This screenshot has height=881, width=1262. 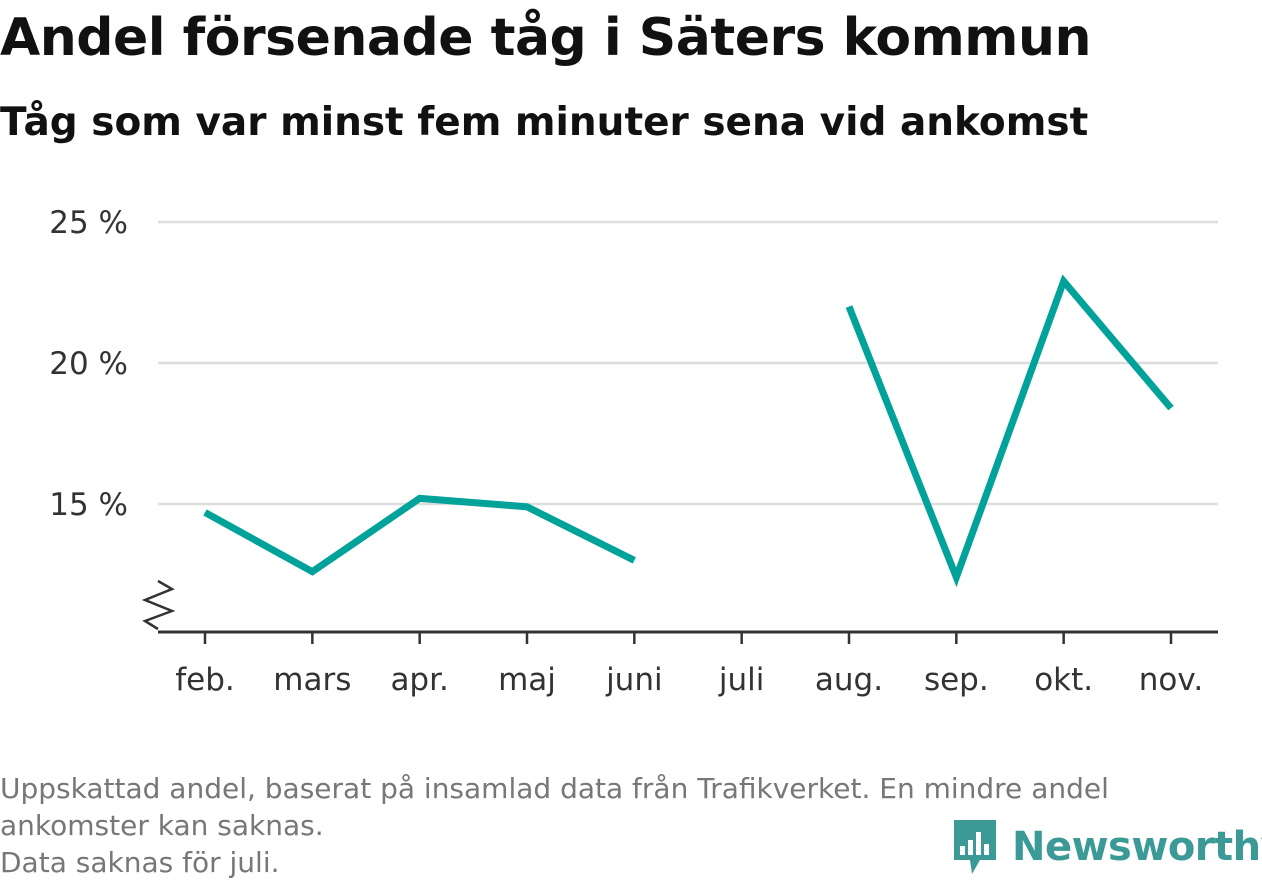 I want to click on y-tick-label: 15 %, so click(x=88, y=505).